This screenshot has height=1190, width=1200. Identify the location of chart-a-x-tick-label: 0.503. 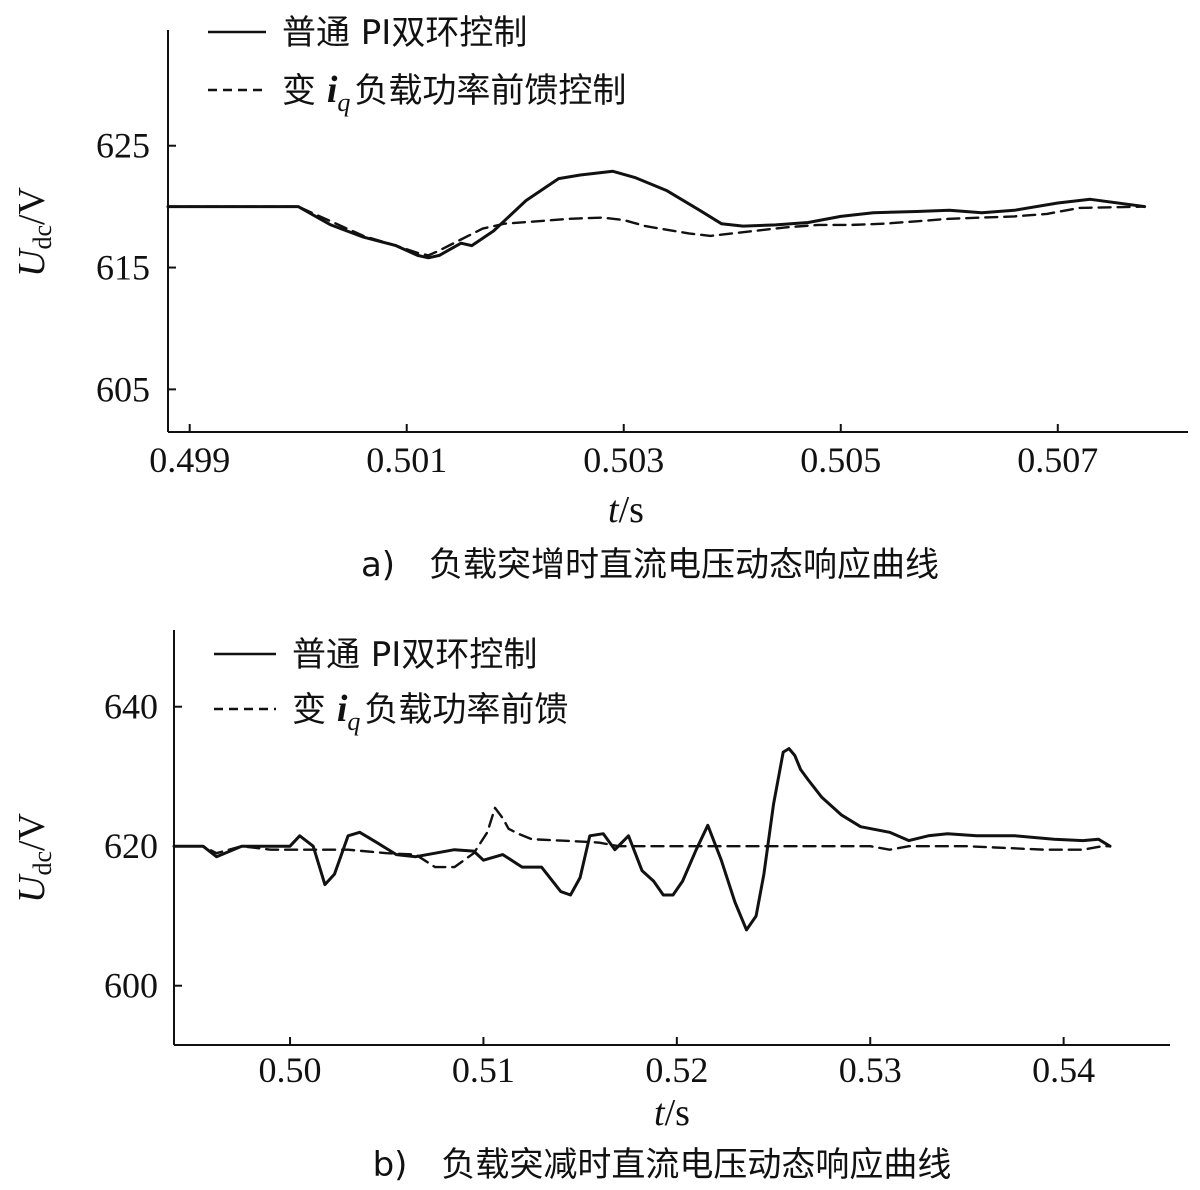
(623, 460).